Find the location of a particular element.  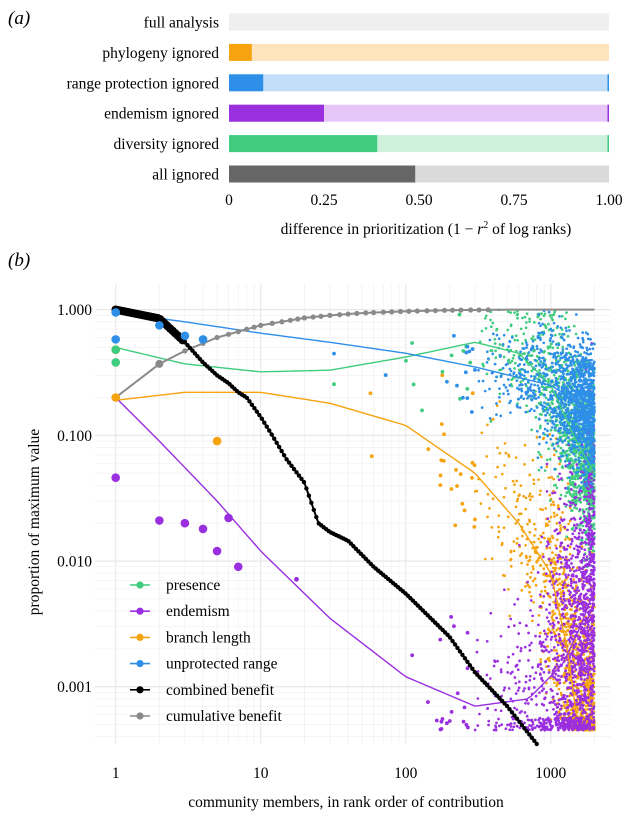

x-tick-label: 0 is located at coordinates (229, 200).